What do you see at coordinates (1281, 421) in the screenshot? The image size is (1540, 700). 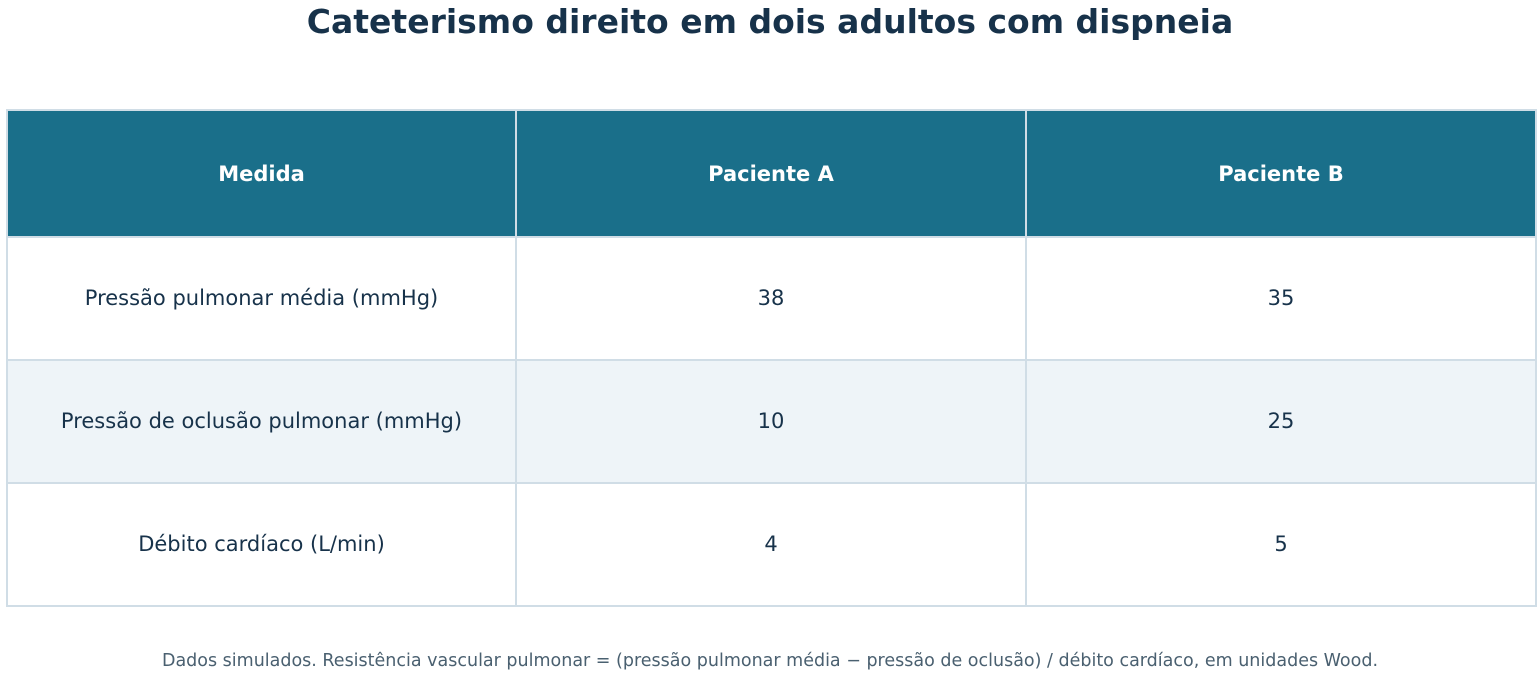 I see `cell-patient-b: 25` at bounding box center [1281, 421].